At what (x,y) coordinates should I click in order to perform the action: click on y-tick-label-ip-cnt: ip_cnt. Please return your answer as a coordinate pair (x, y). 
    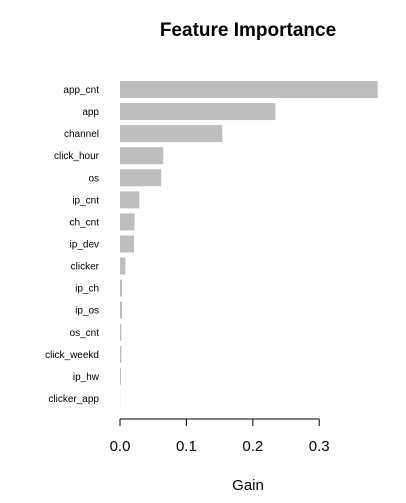
    Looking at the image, I should click on (85, 200).